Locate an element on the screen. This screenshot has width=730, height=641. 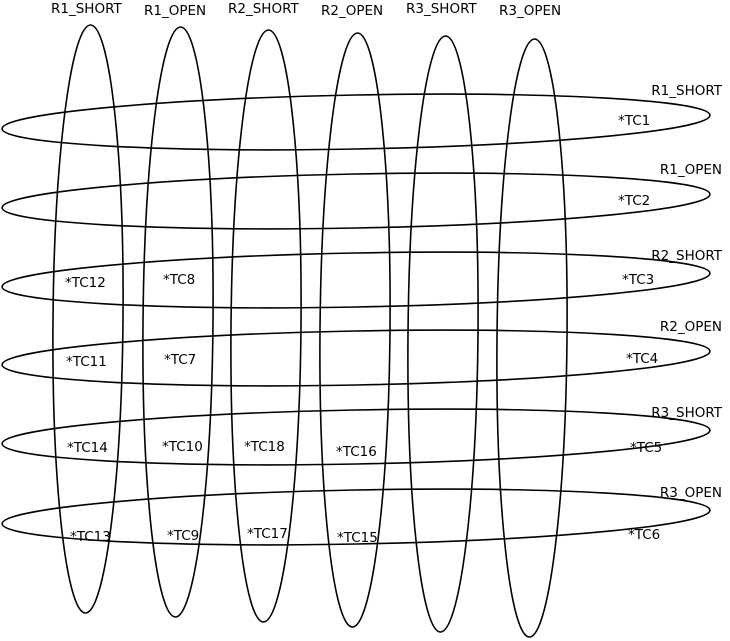
row-item-tc6: *TC6 is located at coordinates (644, 535).